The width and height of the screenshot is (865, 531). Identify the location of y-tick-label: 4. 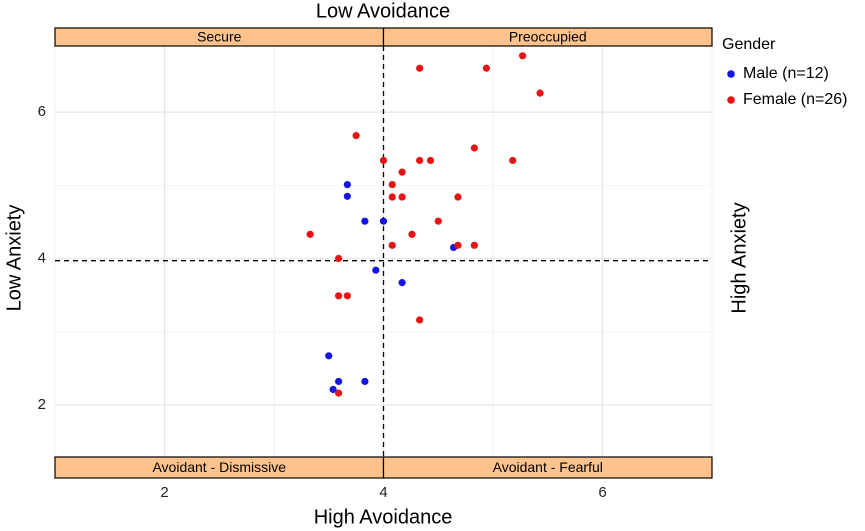
(42, 257).